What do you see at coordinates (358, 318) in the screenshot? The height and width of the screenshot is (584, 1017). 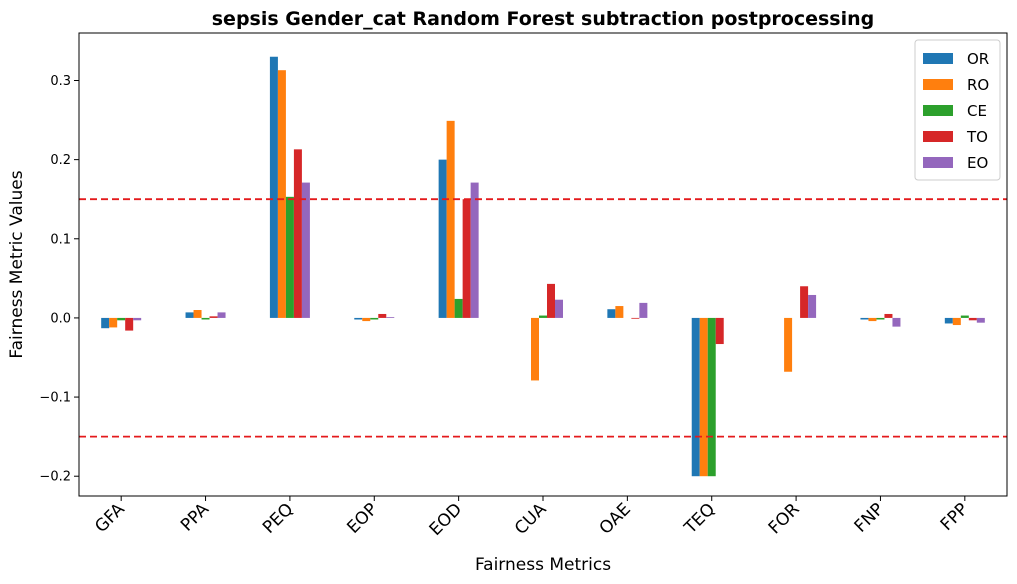 I see `bar-or-eop` at bounding box center [358, 318].